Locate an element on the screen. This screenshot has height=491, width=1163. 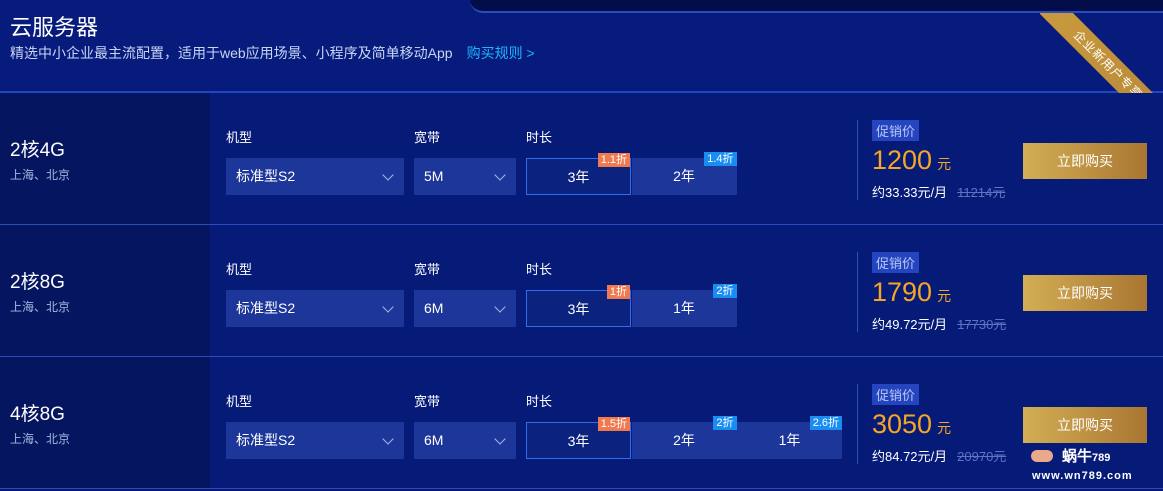
discount-tag: 1折 is located at coordinates (618, 292).